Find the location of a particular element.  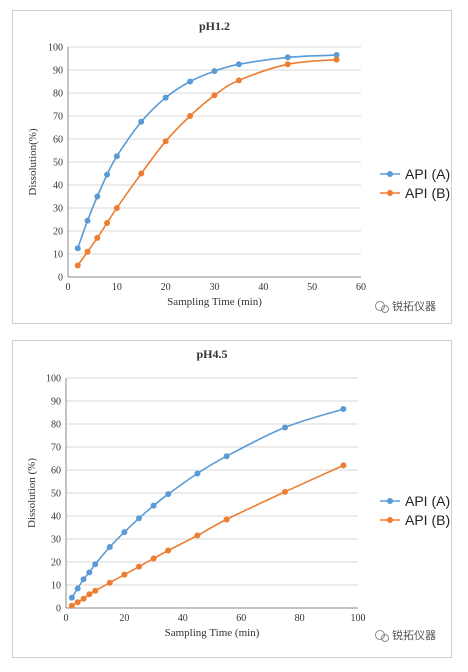

x-tick-label: 10 is located at coordinates (117, 287).